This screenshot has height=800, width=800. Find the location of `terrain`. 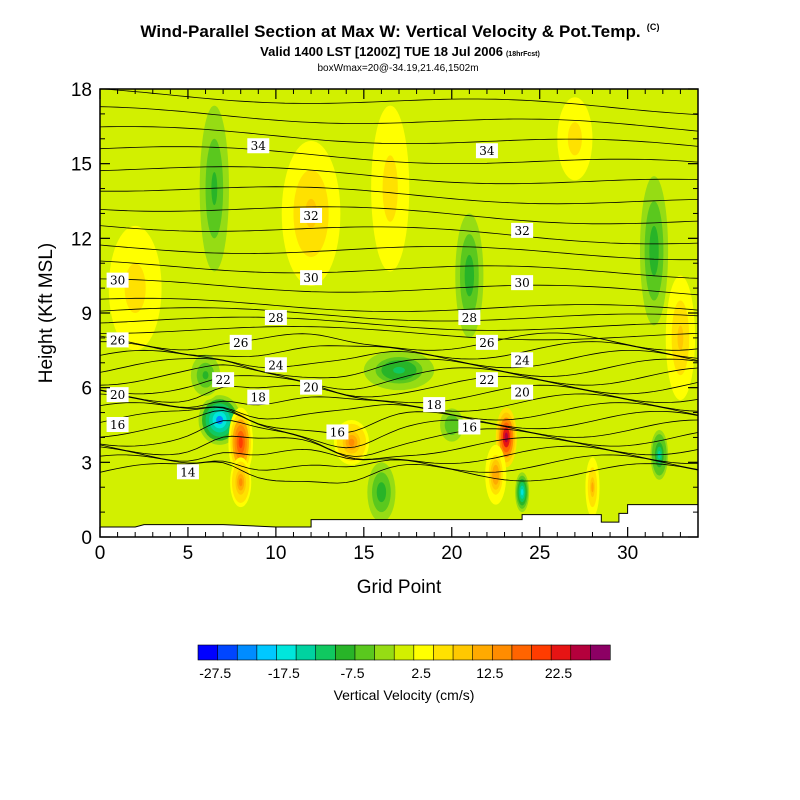

terrain is located at coordinates (399, 520).